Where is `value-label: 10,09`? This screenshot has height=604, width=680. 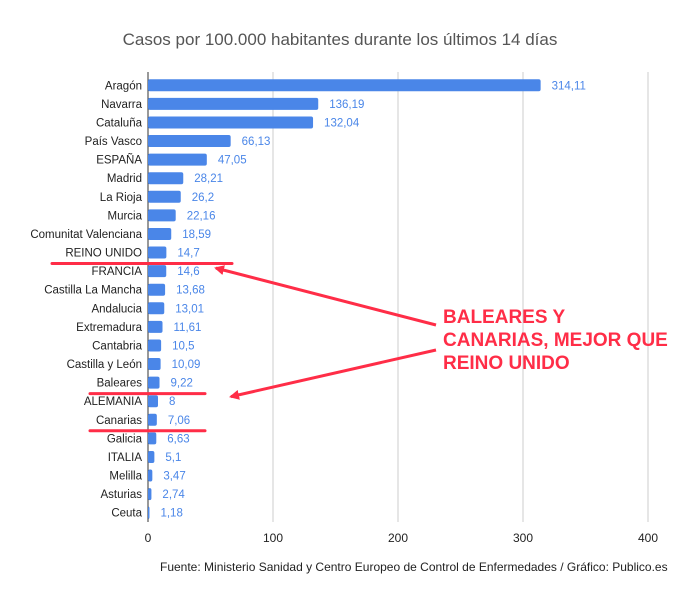
value-label: 10,09 is located at coordinates (186, 365).